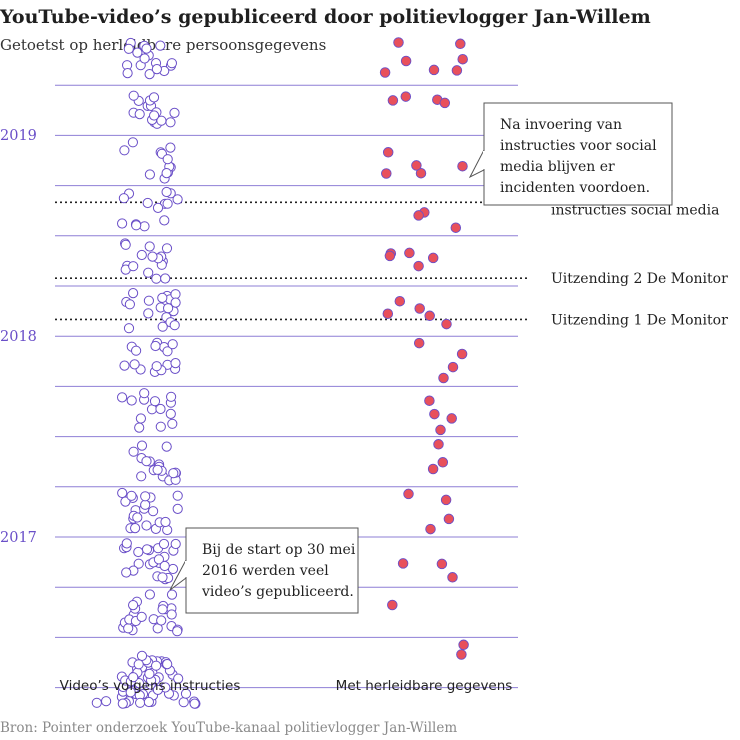 This screenshot has width=740, height=740. What do you see at coordinates (557, 167) in the screenshot?
I see `callout-text: media blijven er` at bounding box center [557, 167].